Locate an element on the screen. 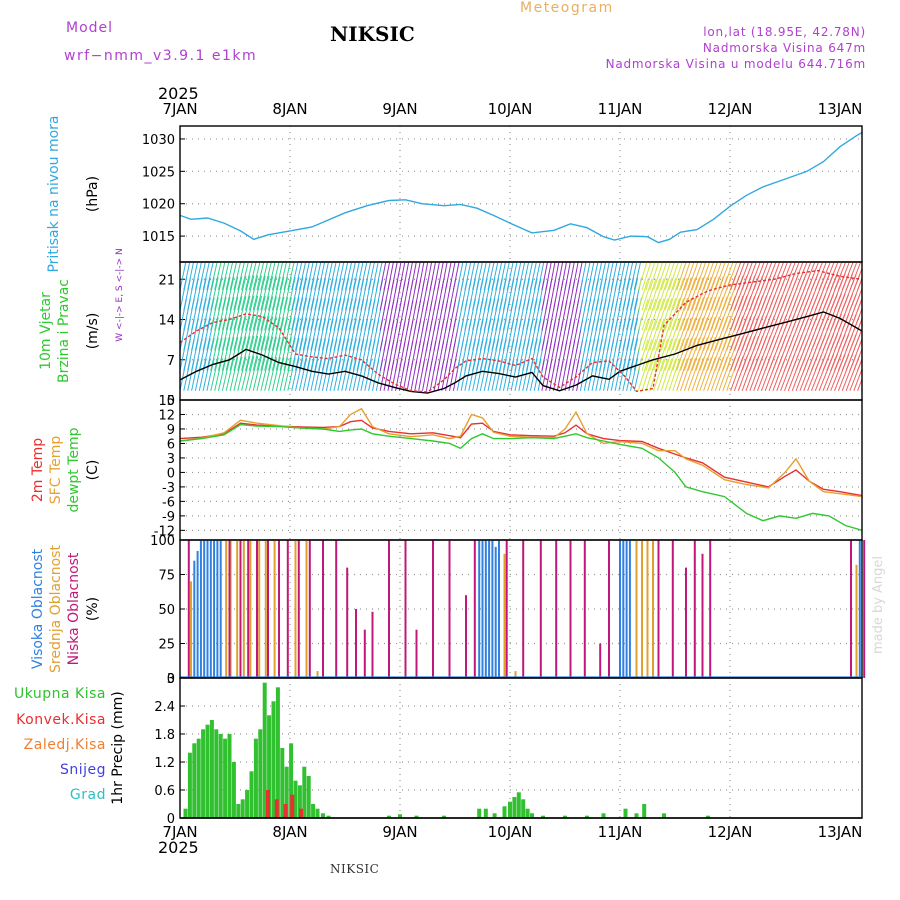 The height and width of the screenshot is (900, 900). y-tick-label: 1030 is located at coordinates (158, 140).